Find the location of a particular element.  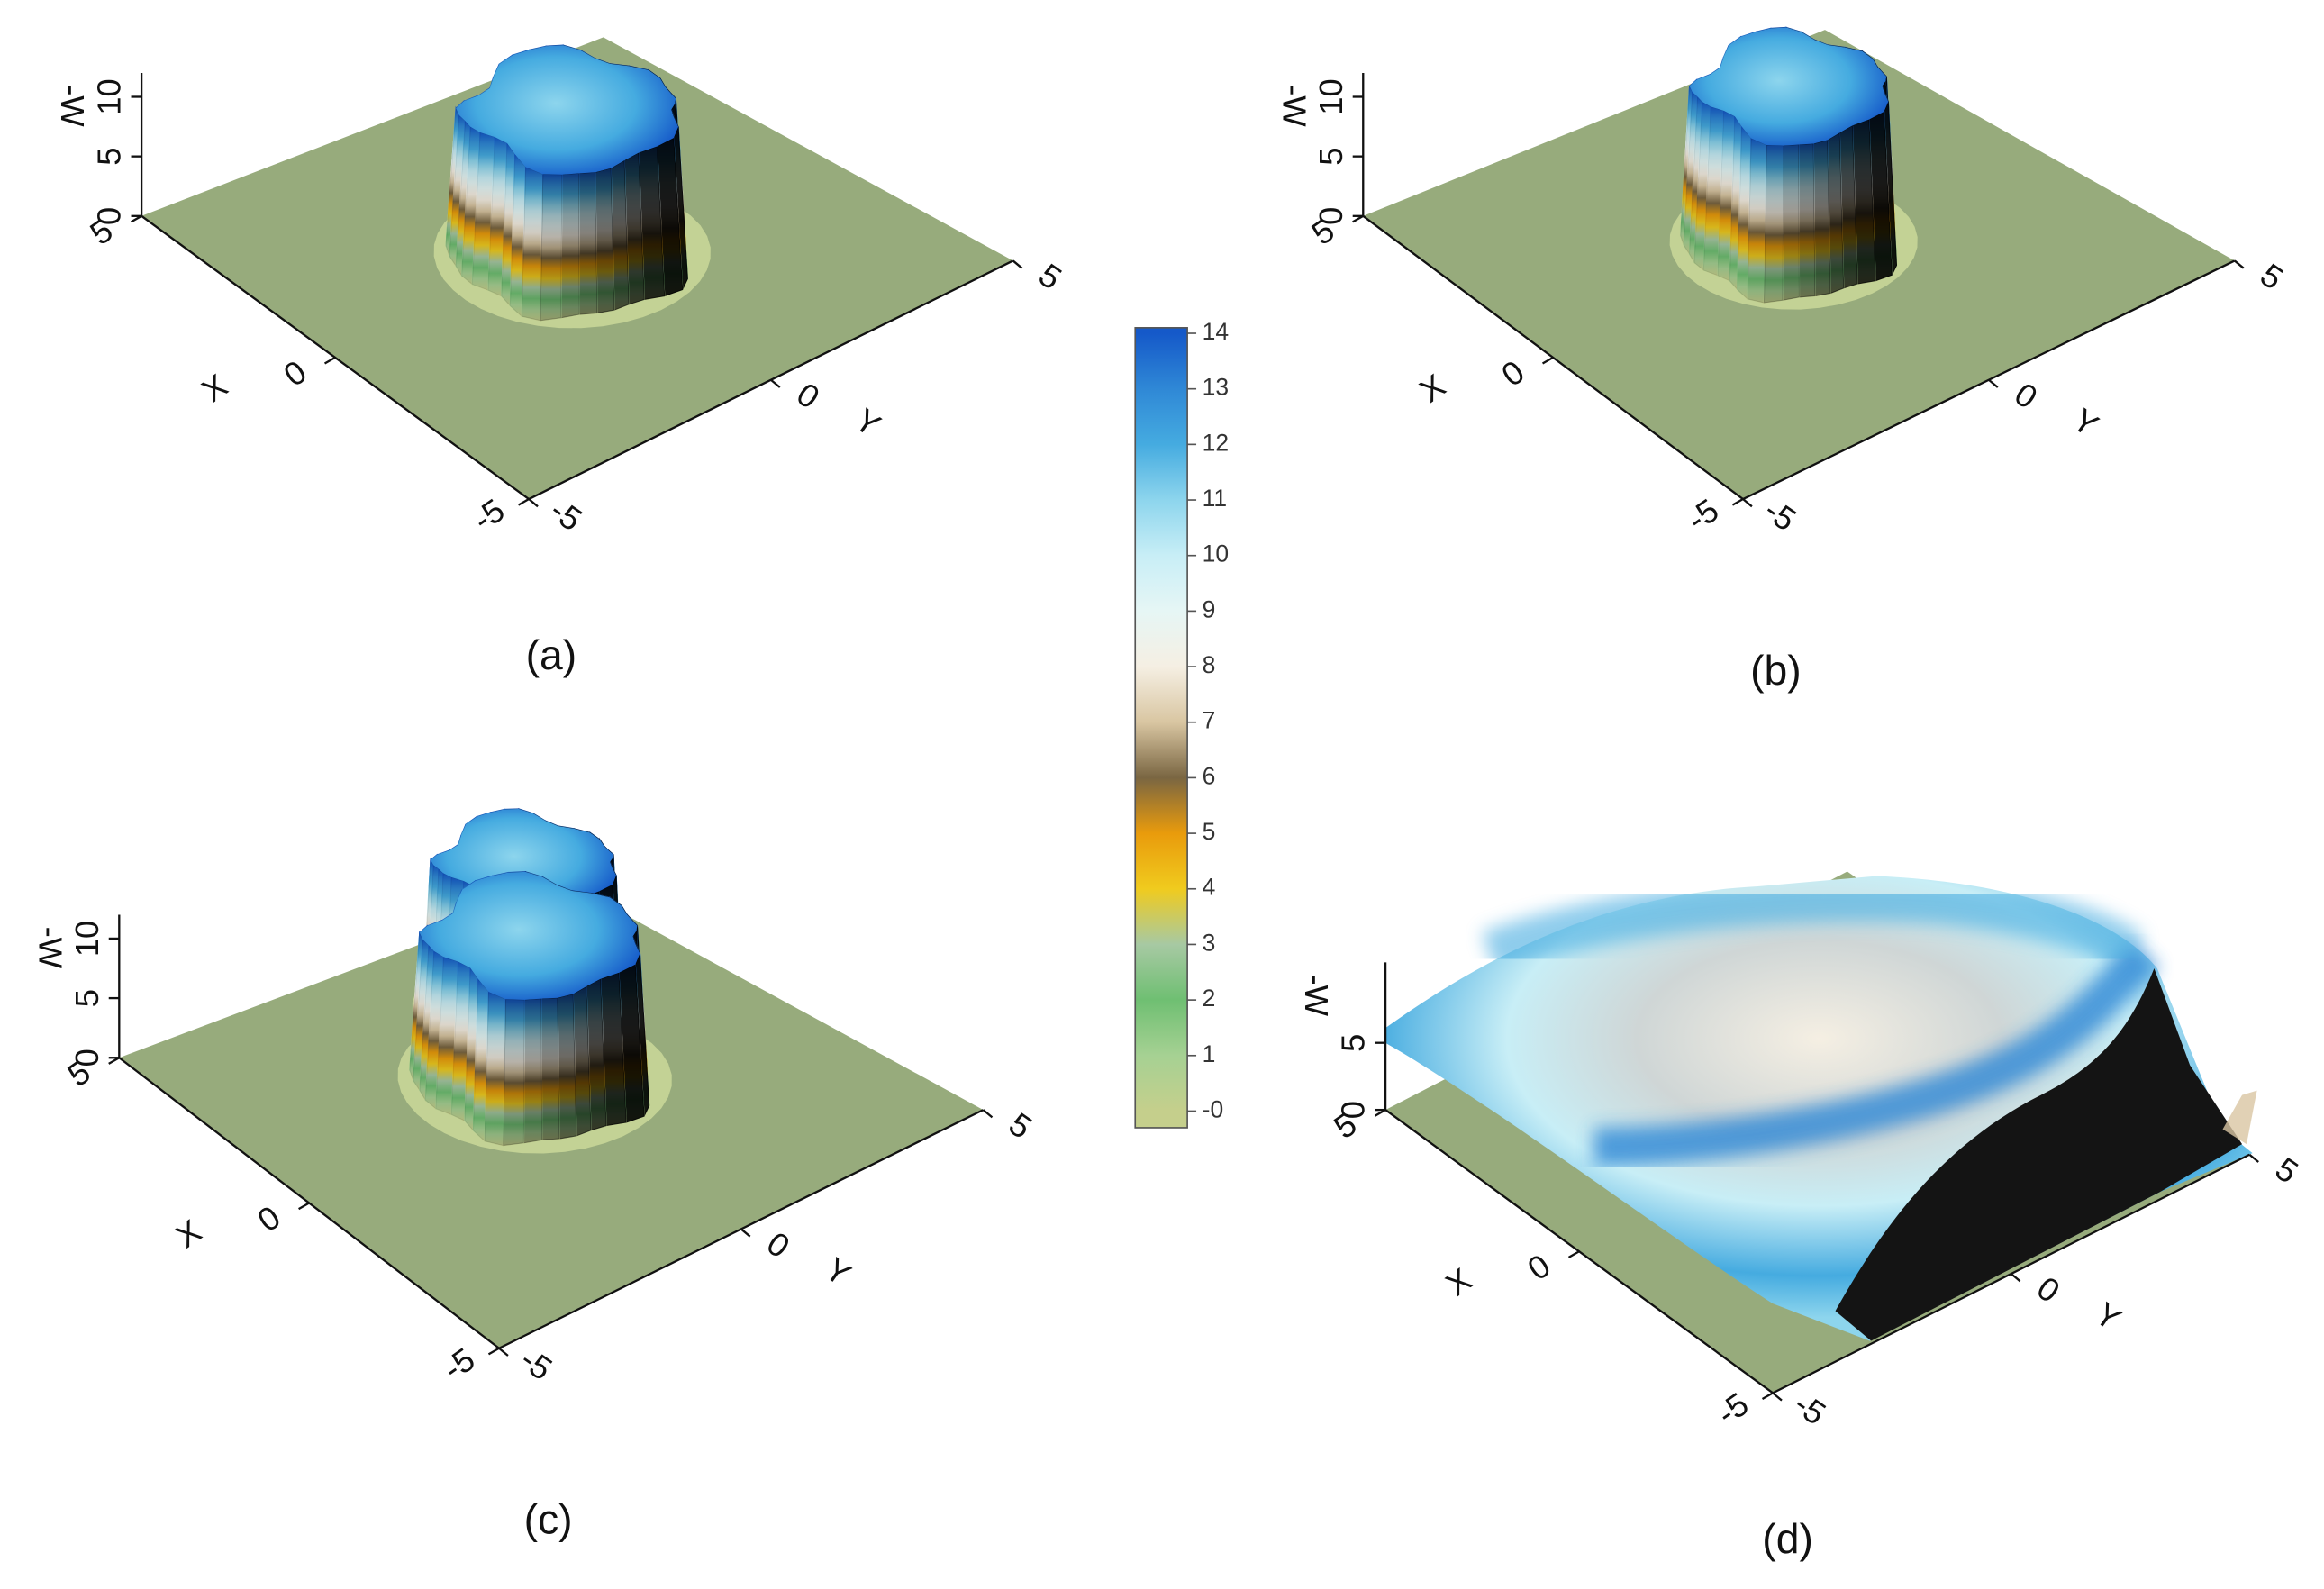

colorbar-tick-label: 7 is located at coordinates (1209, 720).